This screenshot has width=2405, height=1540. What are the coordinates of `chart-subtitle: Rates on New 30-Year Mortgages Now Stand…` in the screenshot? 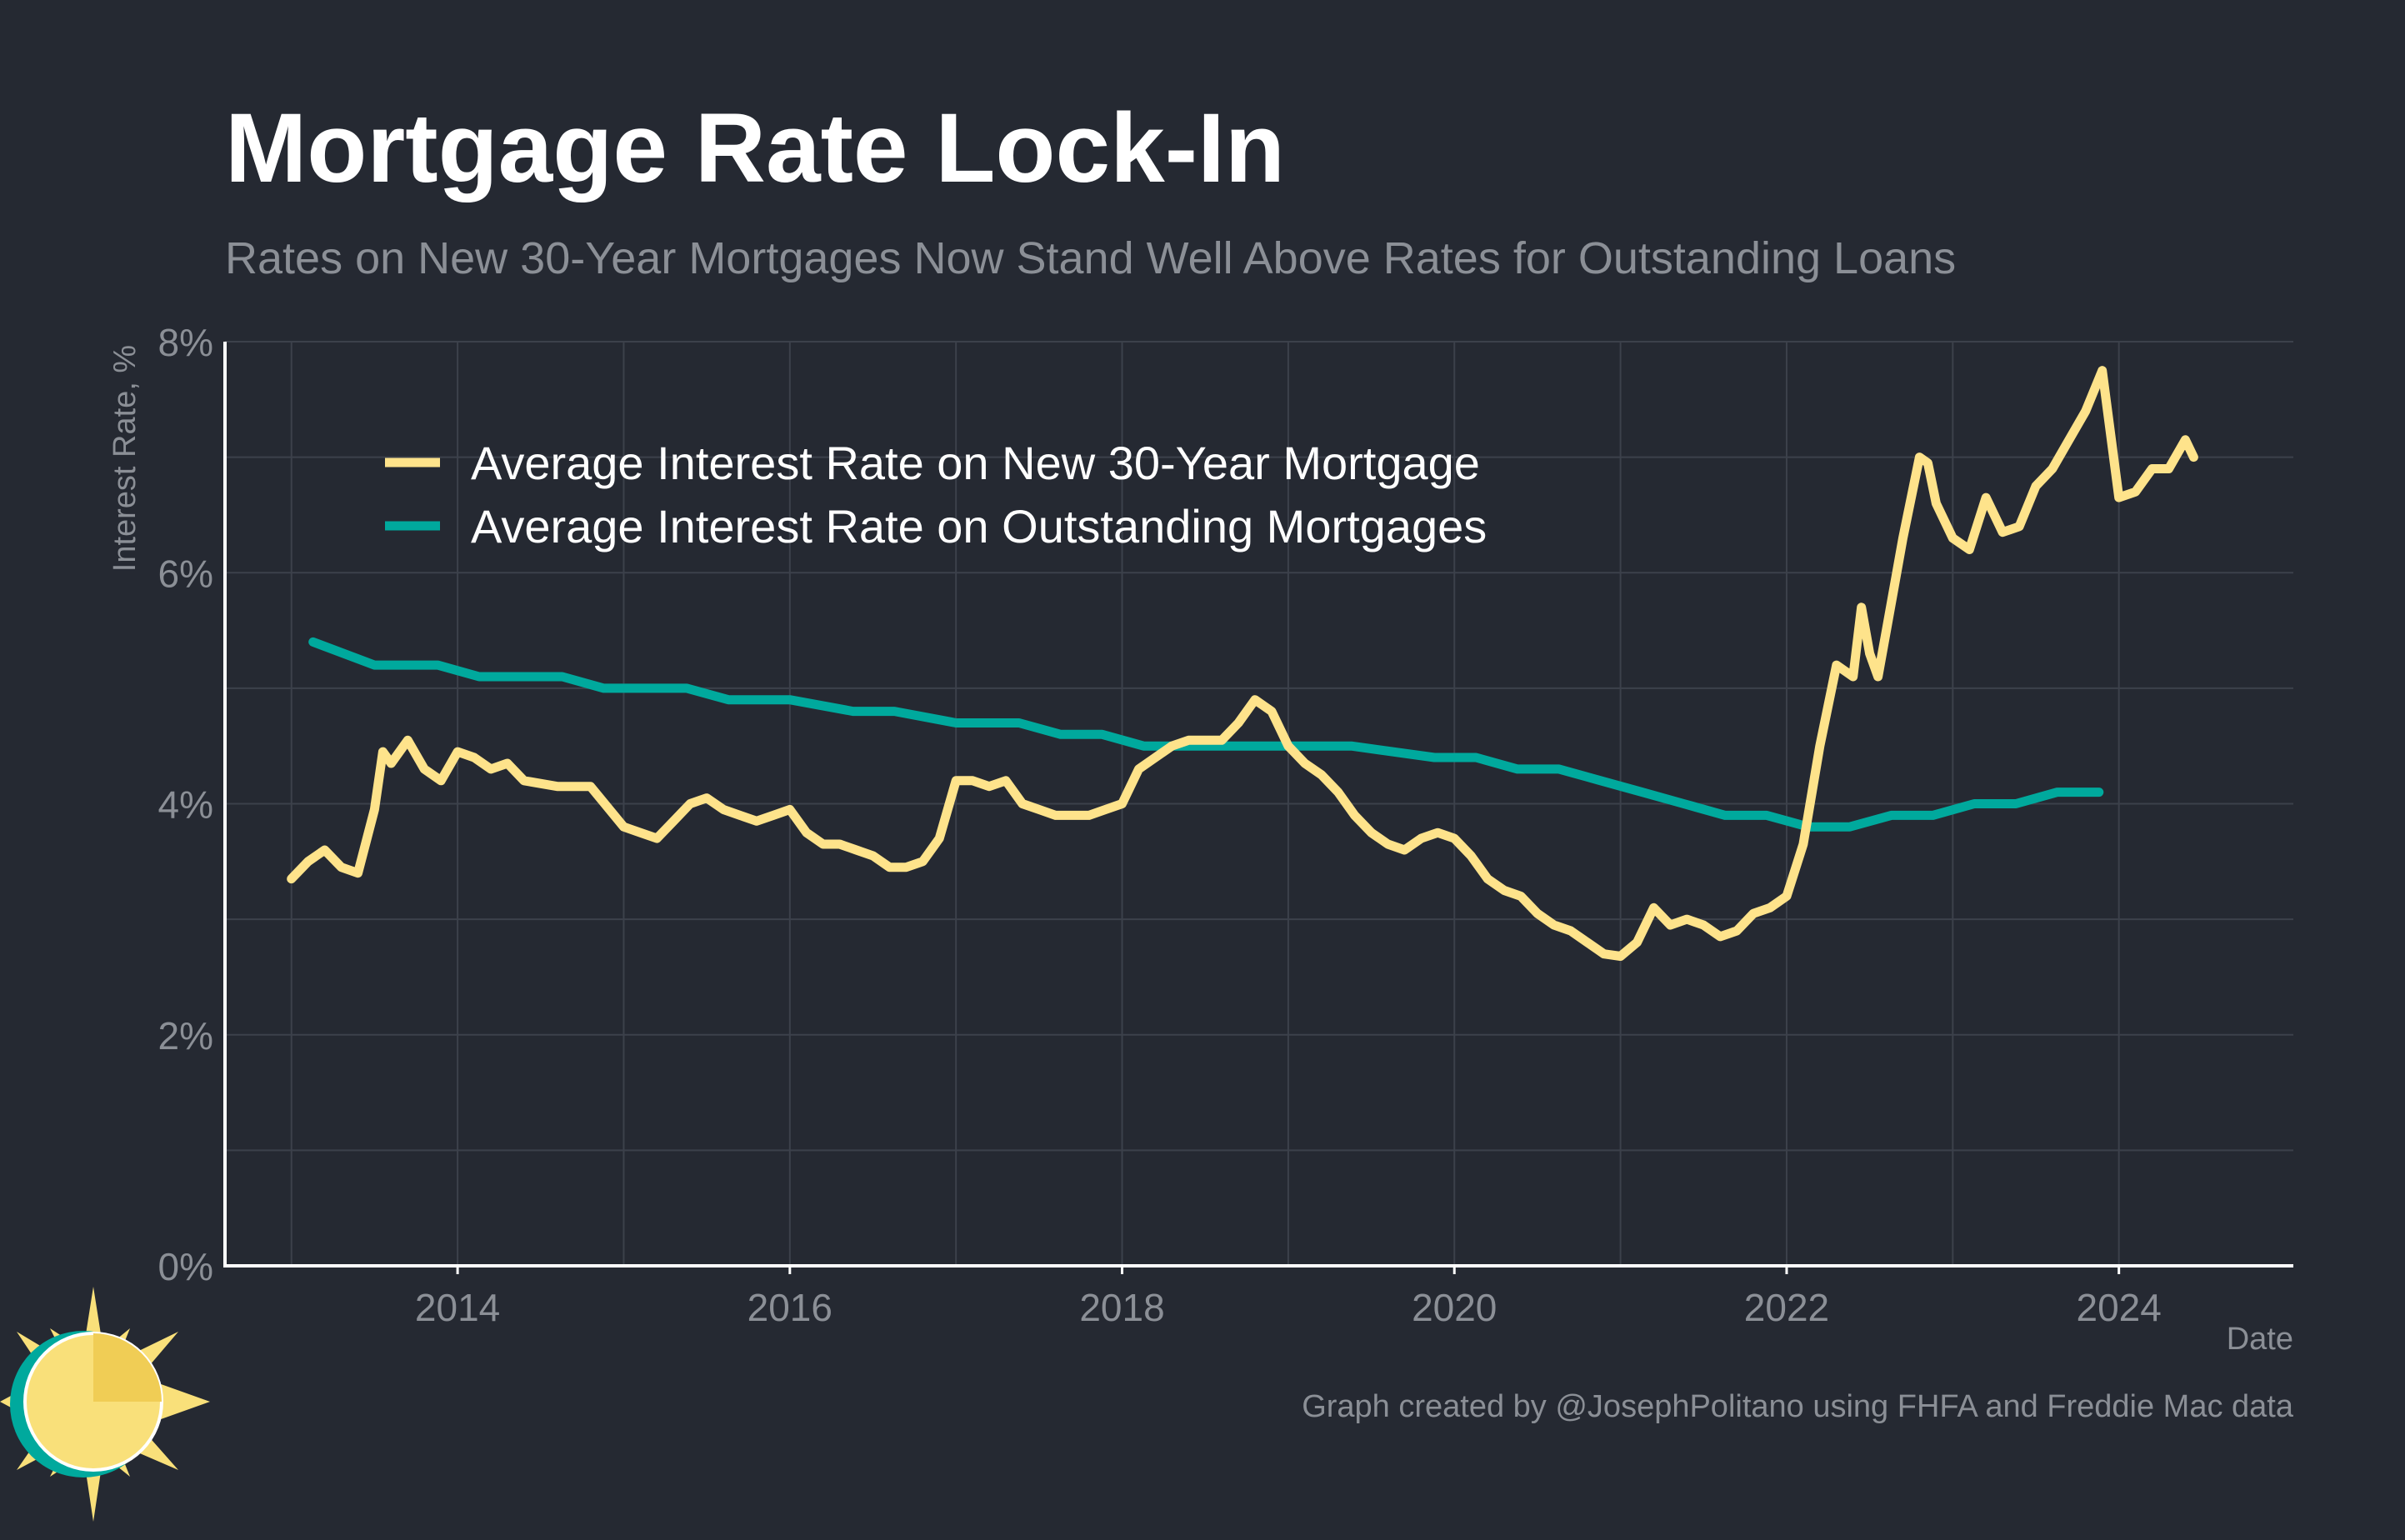 It's located at (1090, 258).